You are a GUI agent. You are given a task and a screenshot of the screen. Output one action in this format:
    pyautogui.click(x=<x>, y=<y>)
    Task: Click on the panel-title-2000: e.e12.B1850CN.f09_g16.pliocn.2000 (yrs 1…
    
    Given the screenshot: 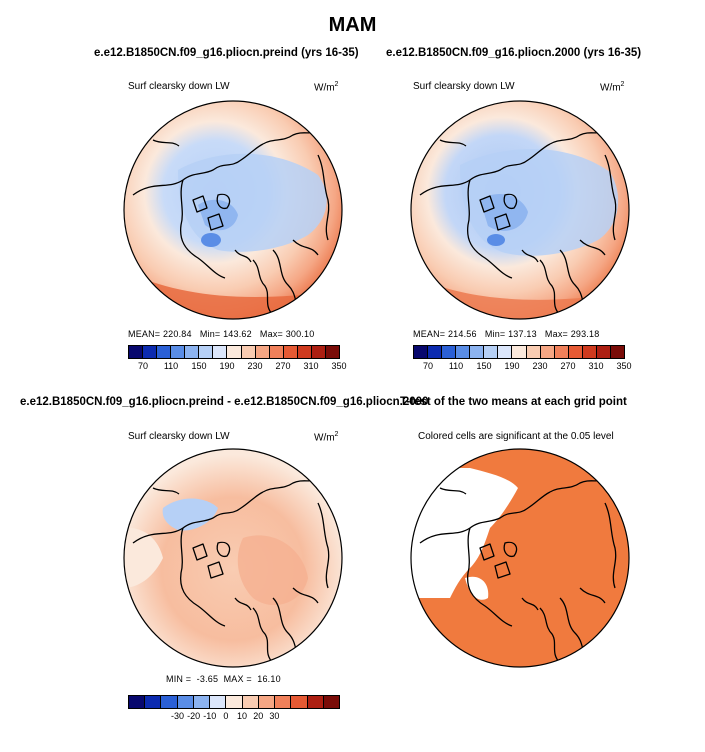 What is the action you would take?
    pyautogui.click(x=514, y=53)
    